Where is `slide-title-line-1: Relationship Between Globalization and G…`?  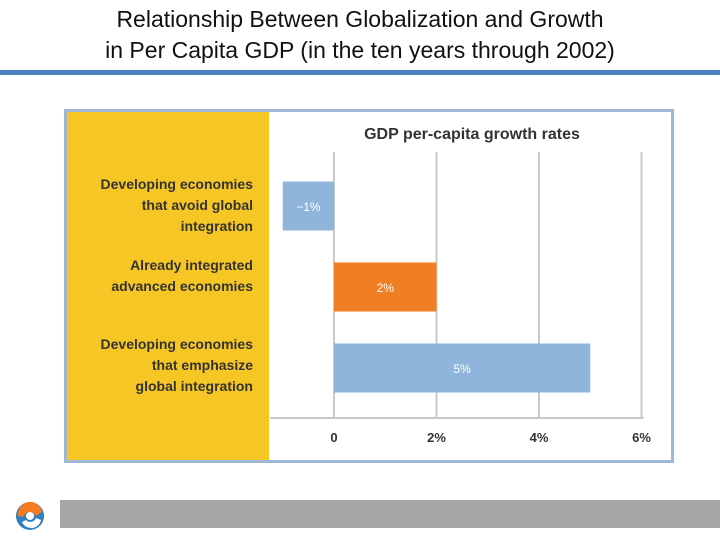 slide-title-line-1: Relationship Between Globalization and G… is located at coordinates (360, 19).